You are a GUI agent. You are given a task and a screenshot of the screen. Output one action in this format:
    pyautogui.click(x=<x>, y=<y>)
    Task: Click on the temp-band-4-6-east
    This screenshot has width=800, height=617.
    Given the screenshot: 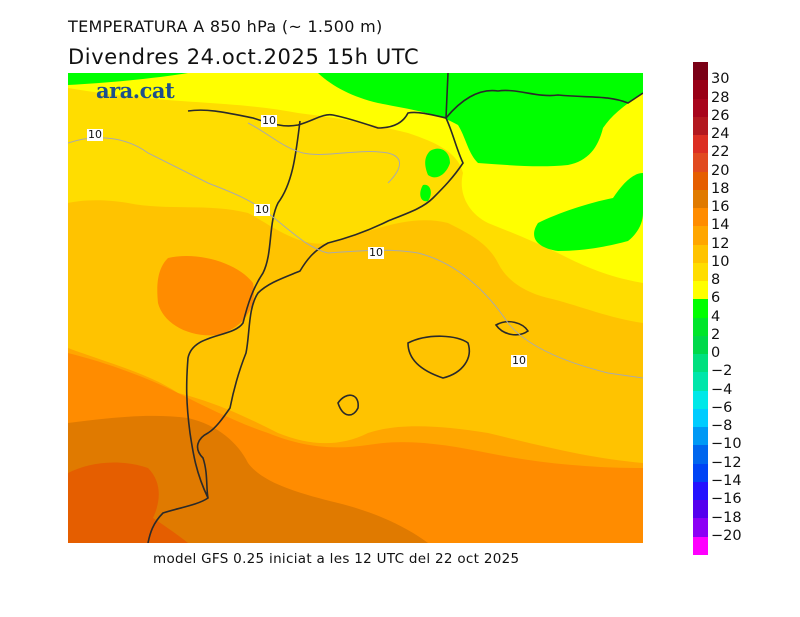 What is the action you would take?
    pyautogui.click(x=588, y=212)
    